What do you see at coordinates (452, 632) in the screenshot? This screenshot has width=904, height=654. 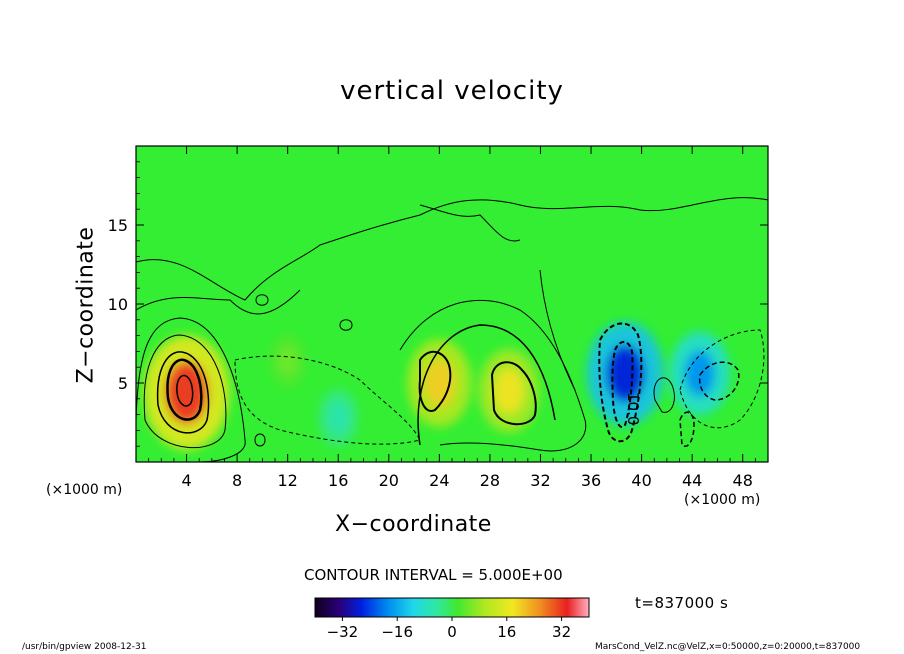 I see `colorbar-tick-label: 0` at bounding box center [452, 632].